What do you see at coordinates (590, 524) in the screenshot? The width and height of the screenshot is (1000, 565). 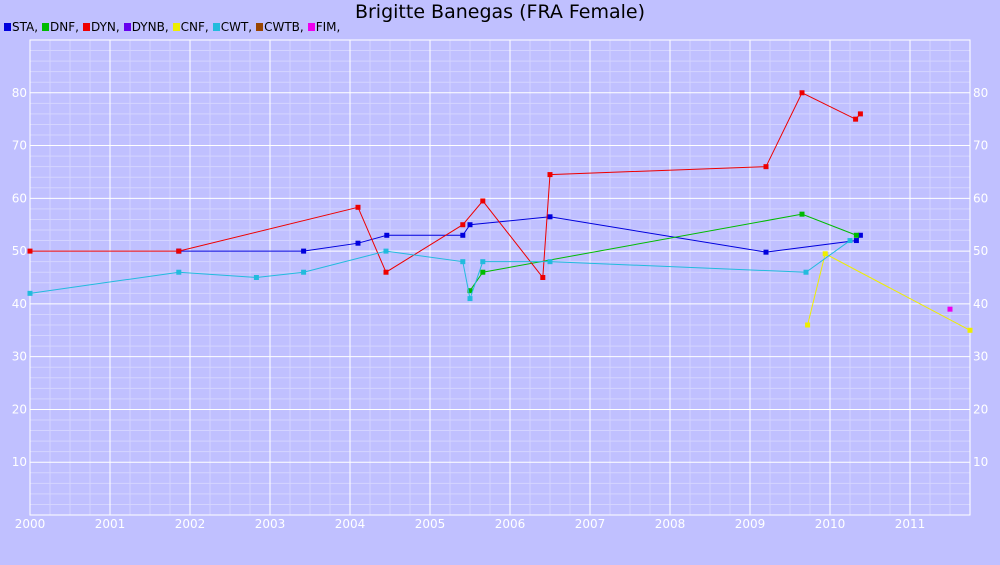 I see `x-tick-label: 2007` at bounding box center [590, 524].